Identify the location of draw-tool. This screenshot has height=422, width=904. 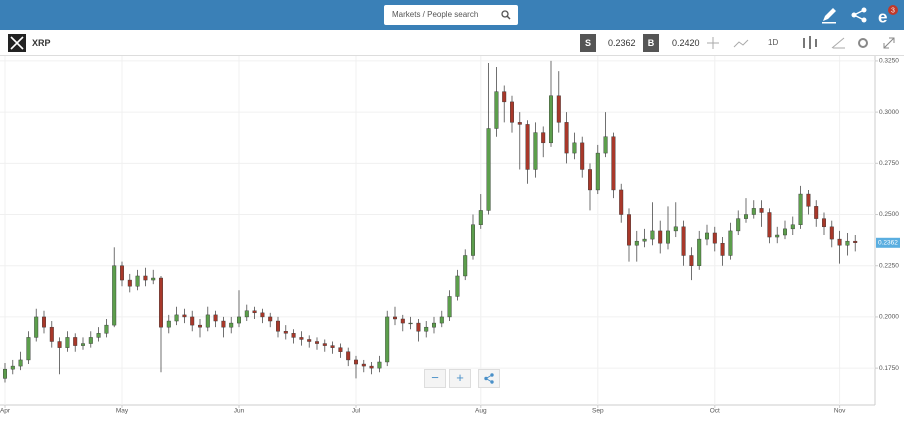
(838, 43).